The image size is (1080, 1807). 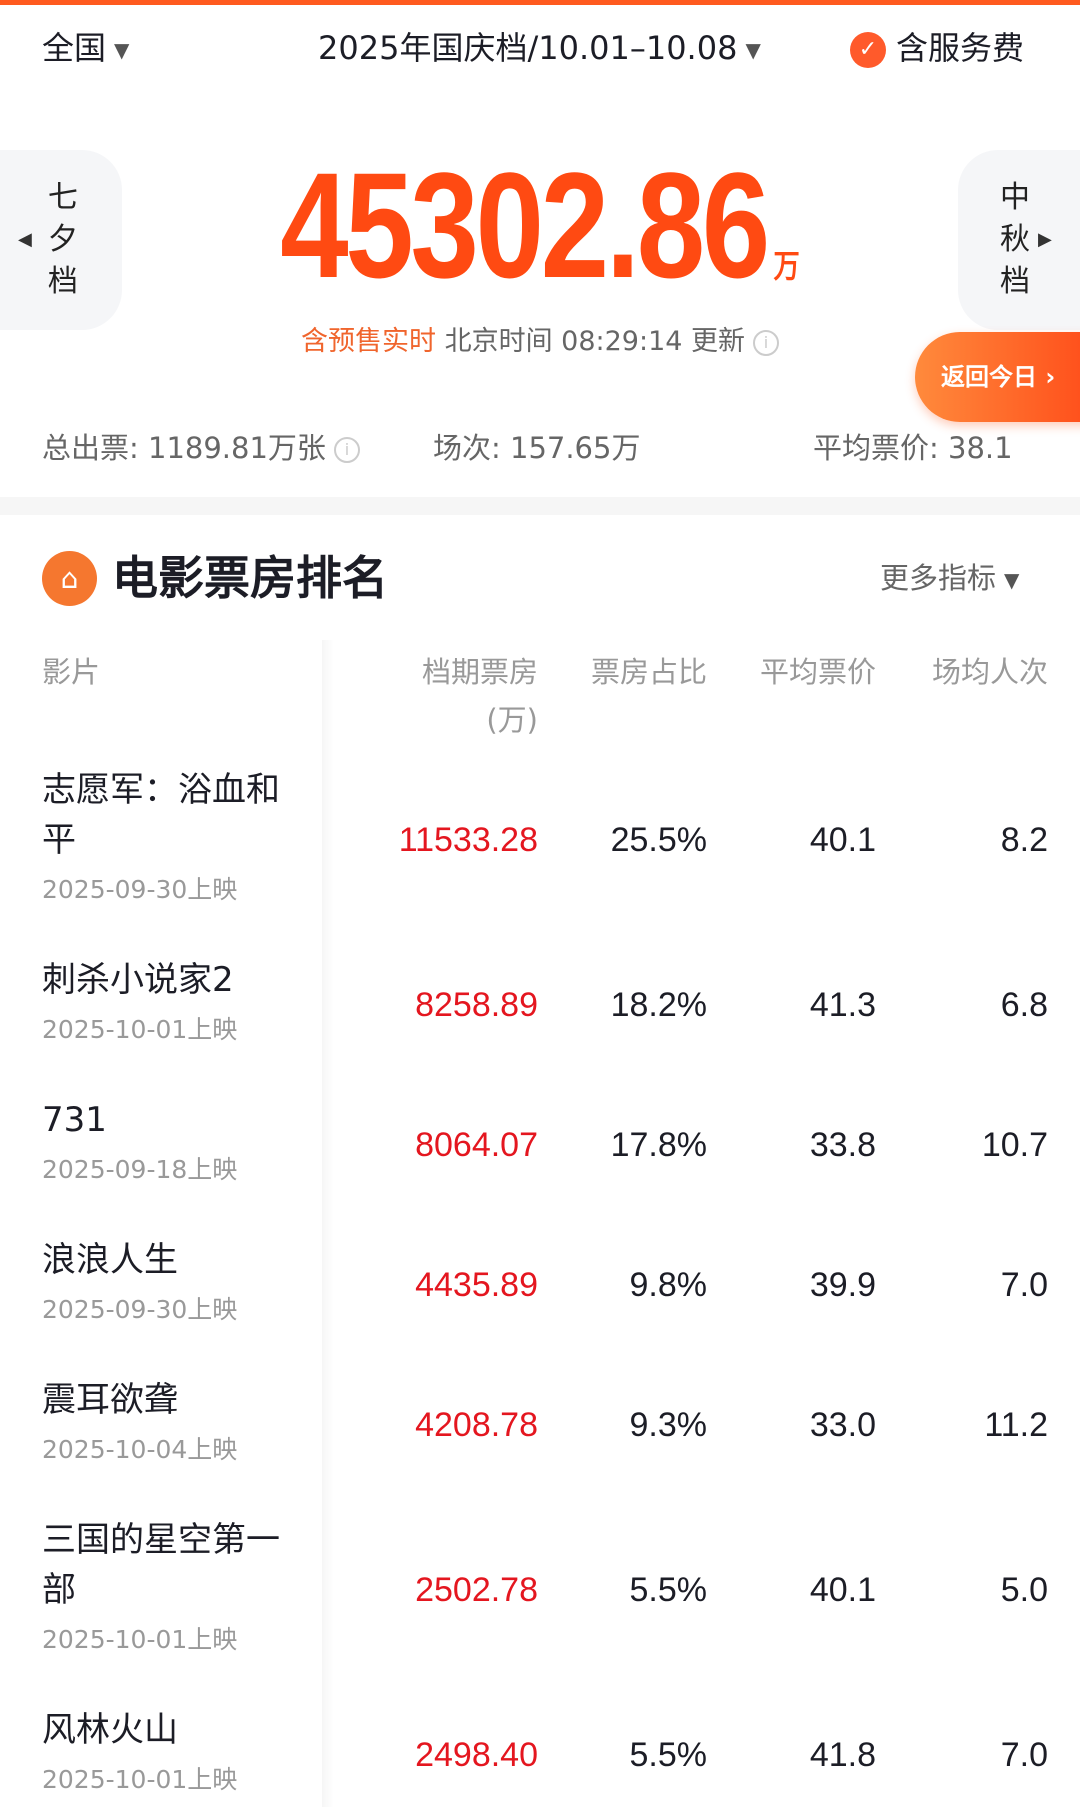 What do you see at coordinates (540, 1425) in the screenshot?
I see `table-row: 震耳欲聋 2025-10-04上映 4208.78 9.3% 33.0 11.2` at bounding box center [540, 1425].